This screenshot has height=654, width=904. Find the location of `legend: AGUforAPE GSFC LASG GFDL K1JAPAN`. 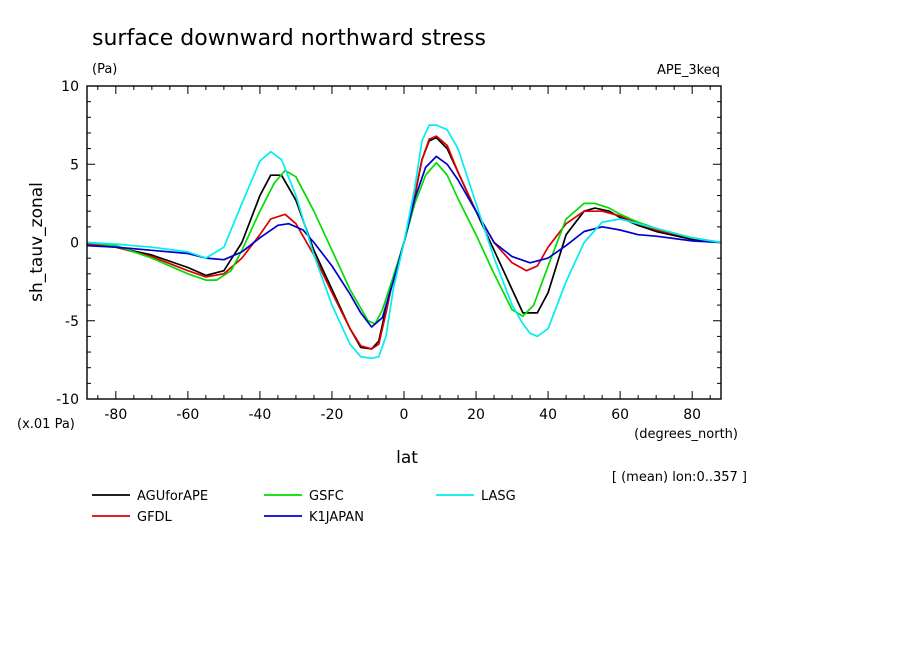

legend: AGUforAPE GSFC LASG GFDL K1JAPAN is located at coordinates (304, 507).